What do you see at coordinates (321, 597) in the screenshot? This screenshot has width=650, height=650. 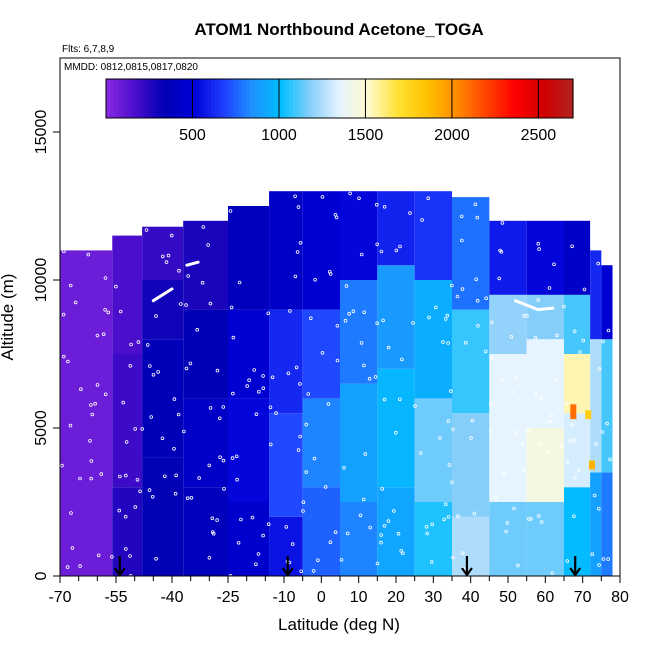 I see `x-tick-label: 0` at bounding box center [321, 597].